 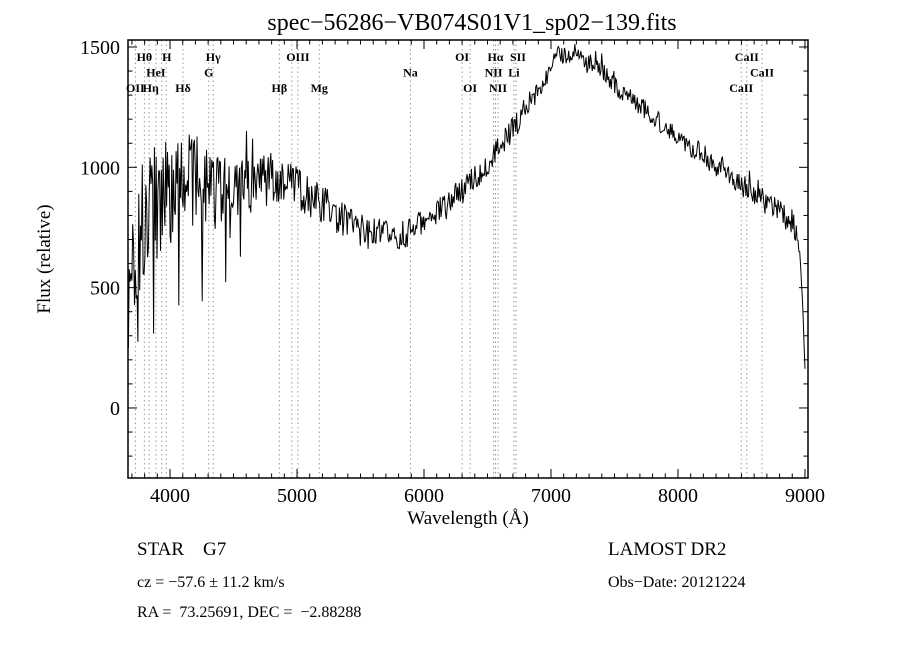 I want to click on y-axis-label: Flux (relative), so click(x=44, y=258).